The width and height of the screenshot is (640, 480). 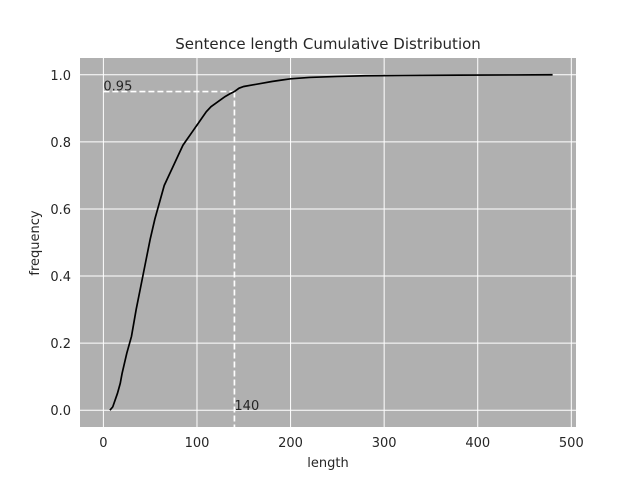 I want to click on y-tick-label: 0.2, so click(x=60, y=344).